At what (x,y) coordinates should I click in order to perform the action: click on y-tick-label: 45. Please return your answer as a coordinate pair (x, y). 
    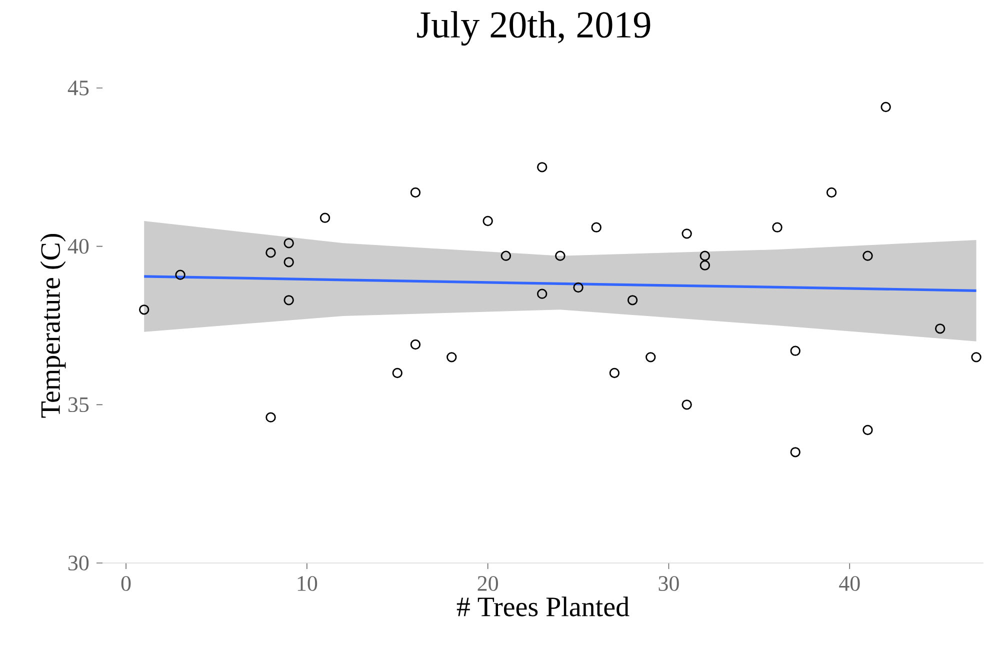
    Looking at the image, I should click on (78, 88).